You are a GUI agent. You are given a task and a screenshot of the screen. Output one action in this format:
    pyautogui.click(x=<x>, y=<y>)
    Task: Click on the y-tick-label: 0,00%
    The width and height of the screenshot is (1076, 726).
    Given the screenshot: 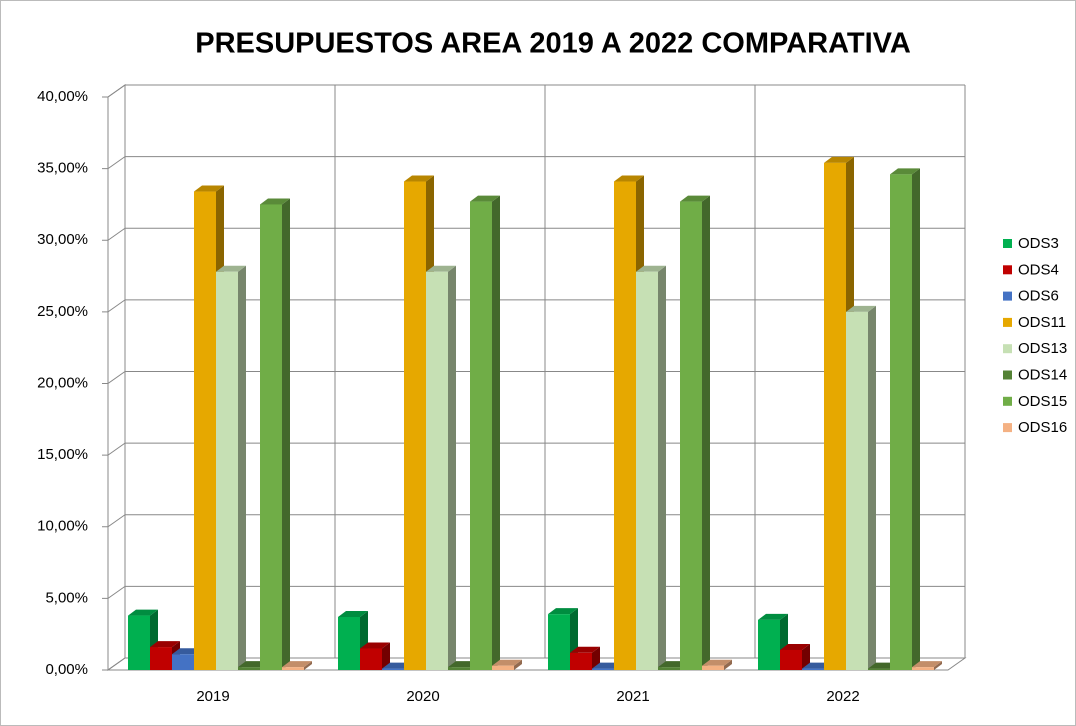 What is the action you would take?
    pyautogui.click(x=66, y=669)
    